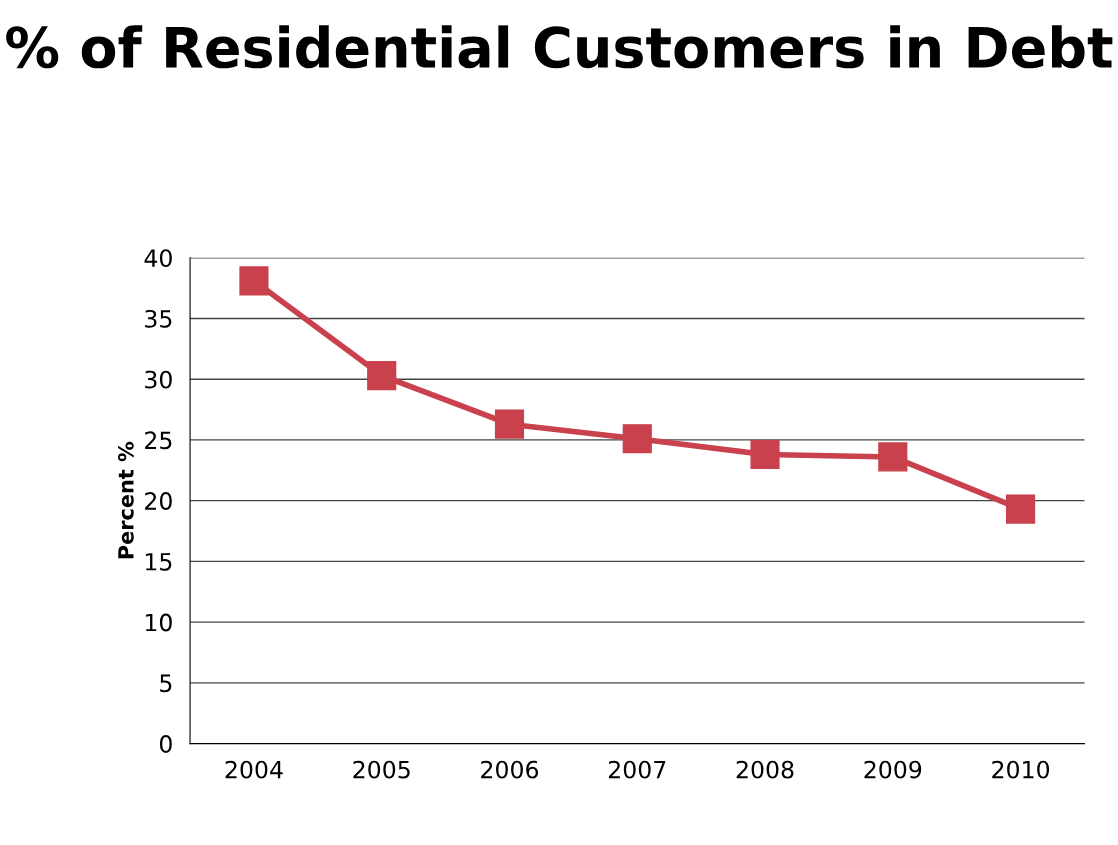 The height and width of the screenshot is (845, 1118). I want to click on y-tick-label: 20, so click(158, 501).